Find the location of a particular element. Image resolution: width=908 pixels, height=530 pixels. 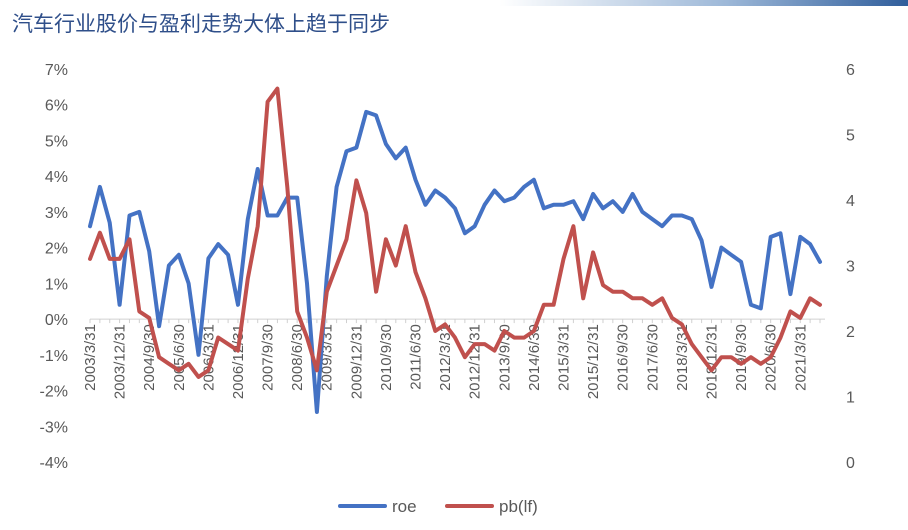

left-y-tick-label: 6% is located at coordinates (56, 106).